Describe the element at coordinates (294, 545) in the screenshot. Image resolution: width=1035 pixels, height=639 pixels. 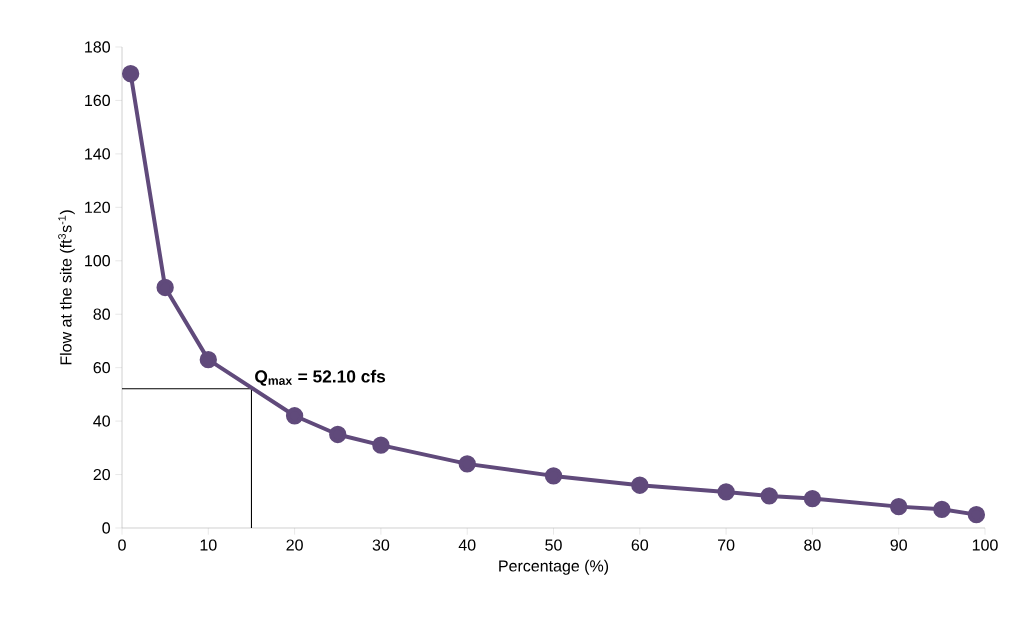
I see `x-tick-label: 20` at that location.